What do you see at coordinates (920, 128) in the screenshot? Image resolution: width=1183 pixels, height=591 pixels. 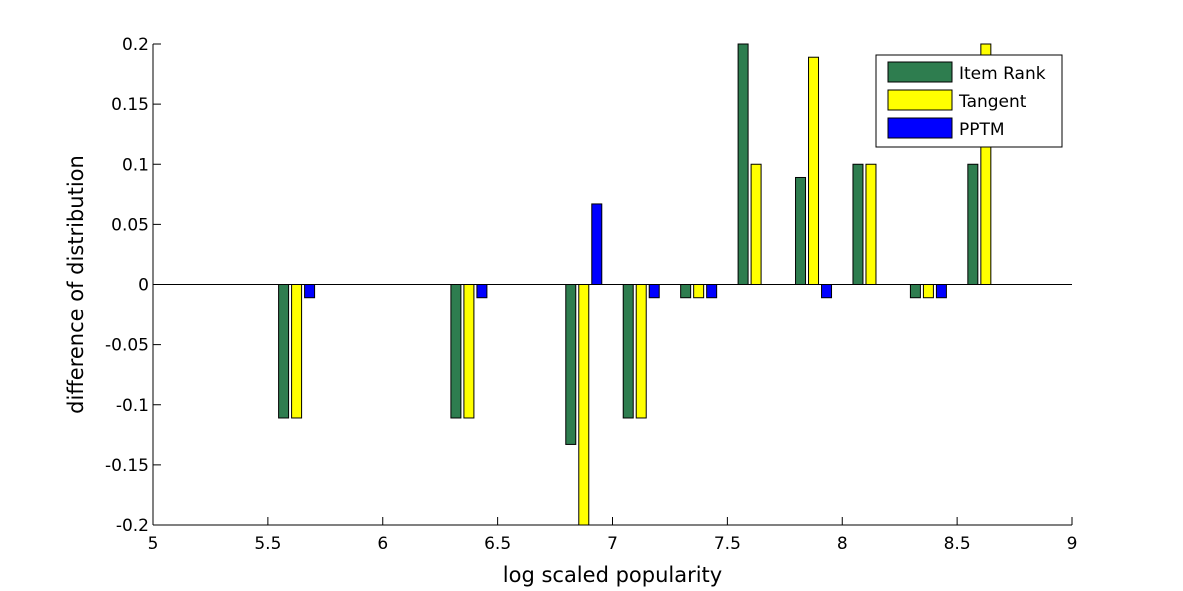 I see `legend-swatch-pptm` at bounding box center [920, 128].